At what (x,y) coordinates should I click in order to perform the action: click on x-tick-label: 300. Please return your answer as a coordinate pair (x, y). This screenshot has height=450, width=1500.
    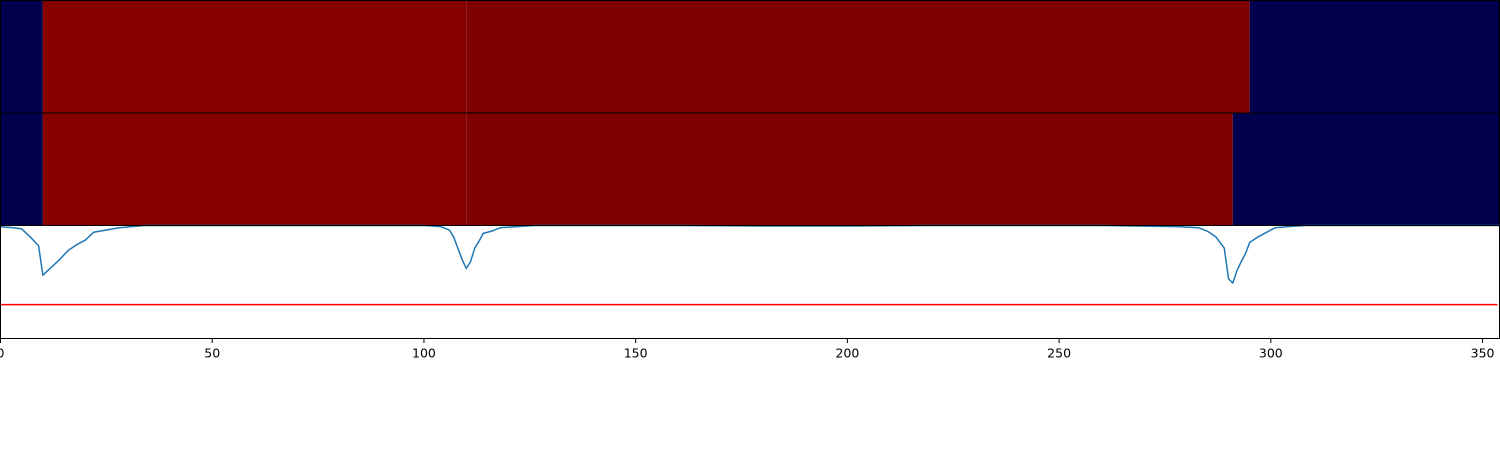
    Looking at the image, I should click on (1271, 353).